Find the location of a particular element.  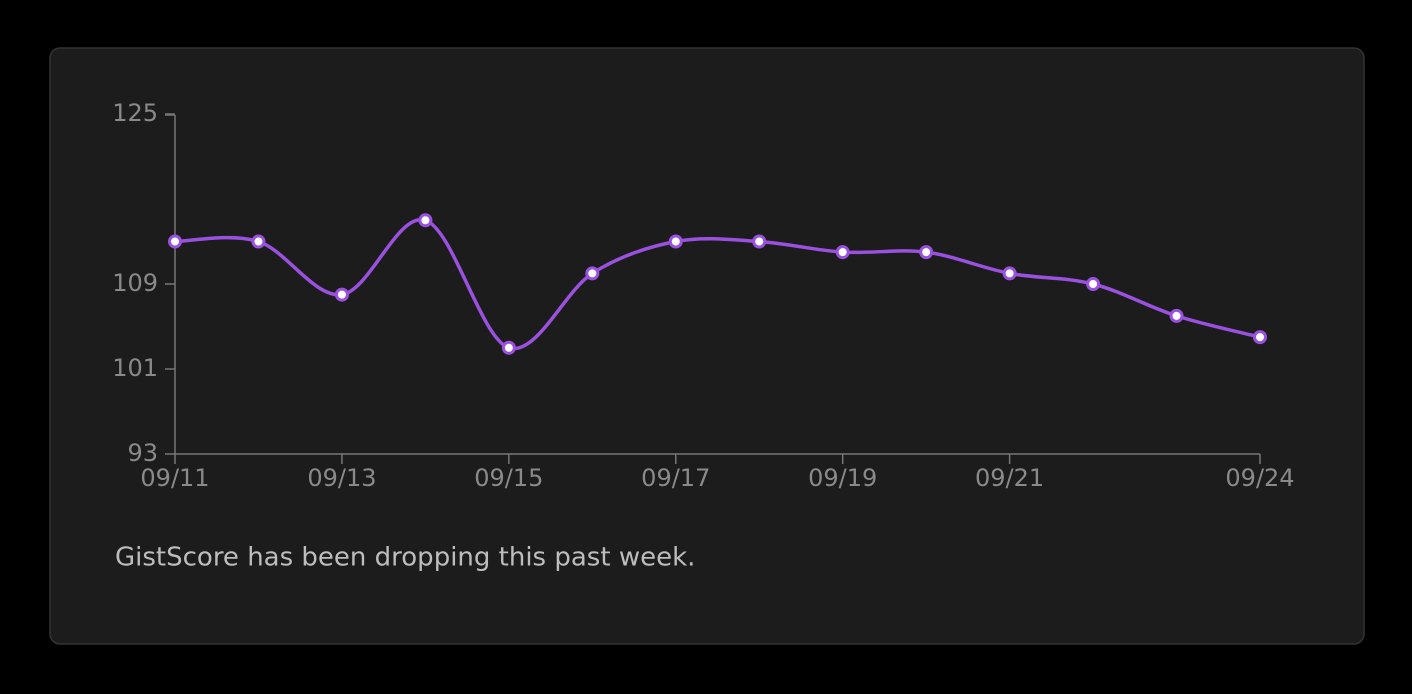

y-tick-label: 109 is located at coordinates (135, 283).